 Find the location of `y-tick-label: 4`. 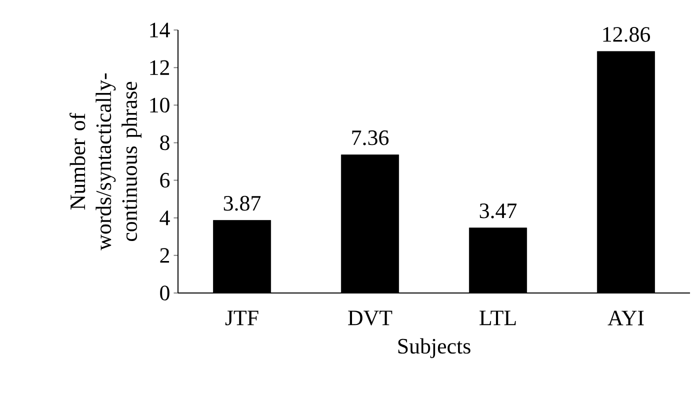

y-tick-label: 4 is located at coordinates (165, 218).